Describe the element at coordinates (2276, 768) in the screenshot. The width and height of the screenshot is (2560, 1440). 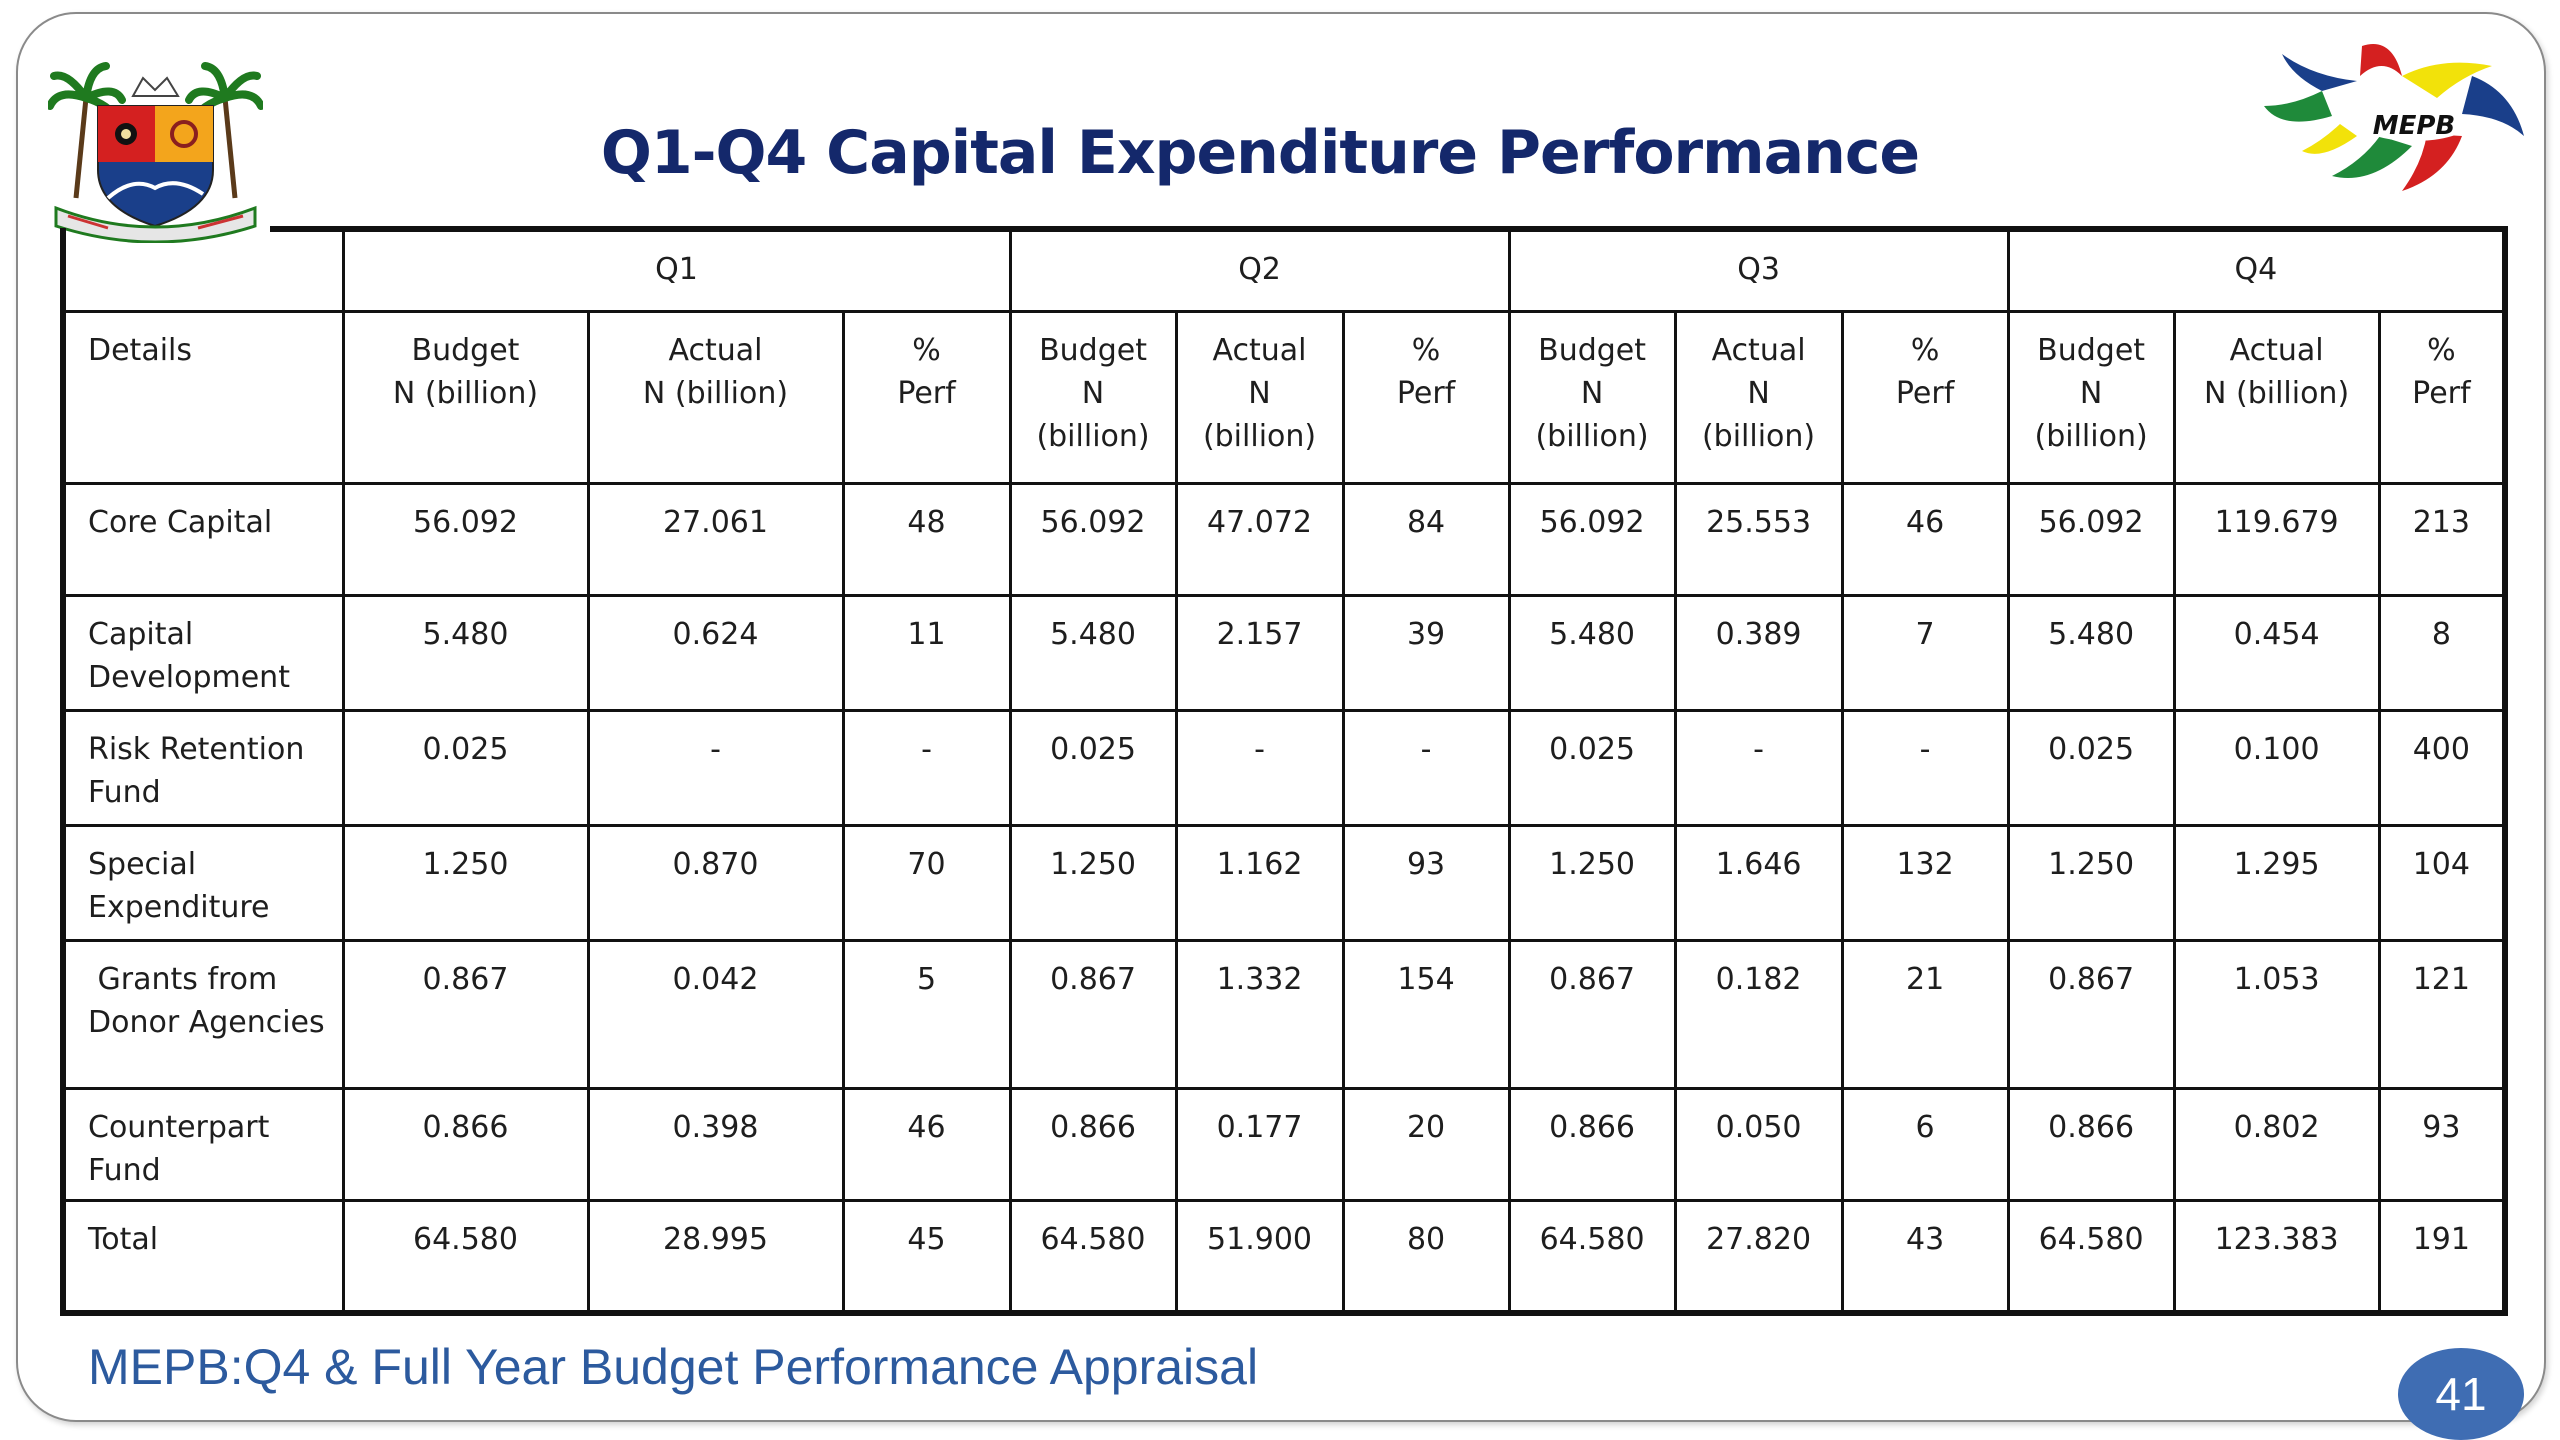
I see `table-cell: 0.100` at that location.